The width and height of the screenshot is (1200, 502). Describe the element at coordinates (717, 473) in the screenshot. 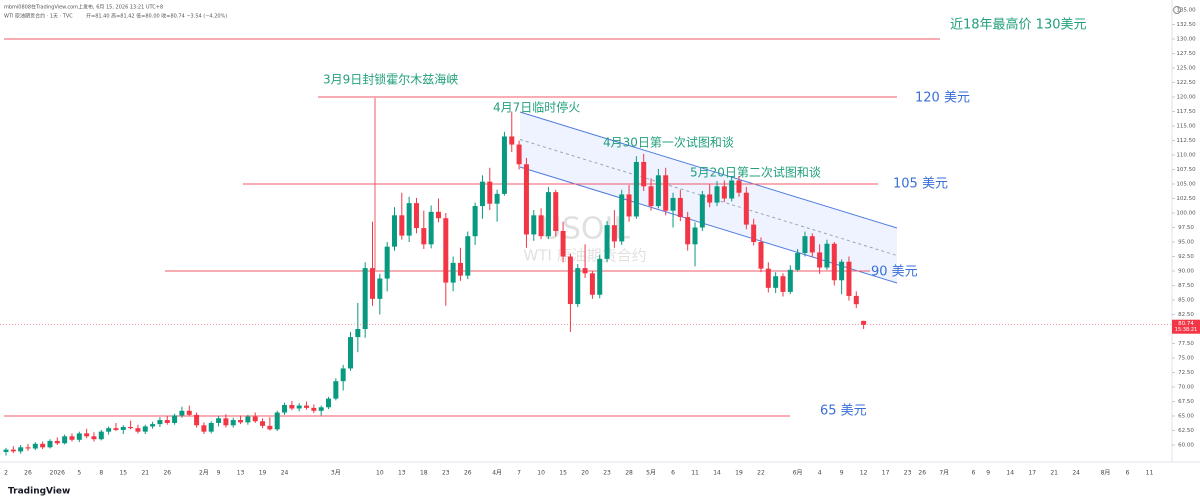

I see `x-tick-label: 14` at that location.